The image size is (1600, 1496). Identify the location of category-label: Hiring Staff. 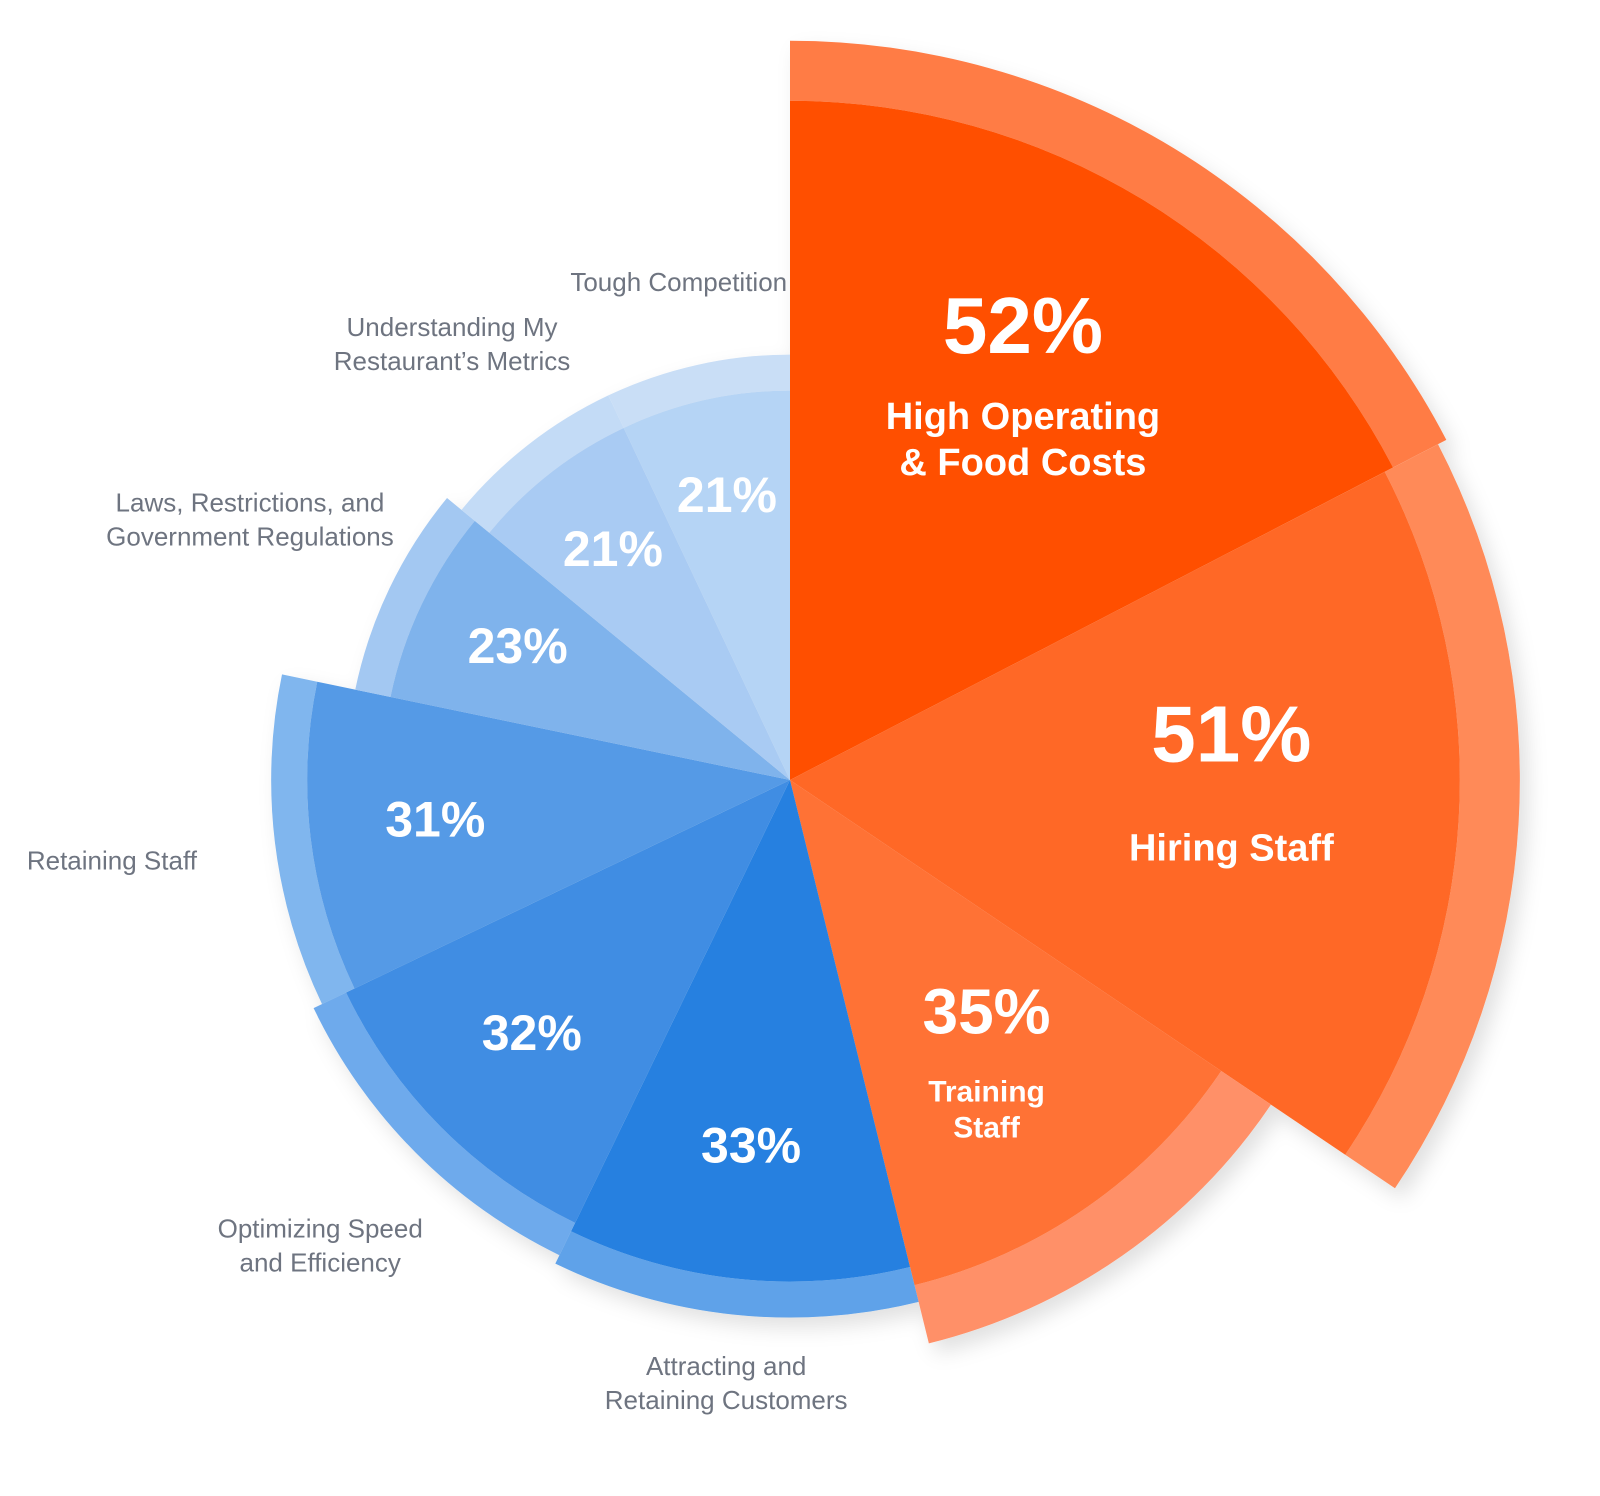
(1231, 849).